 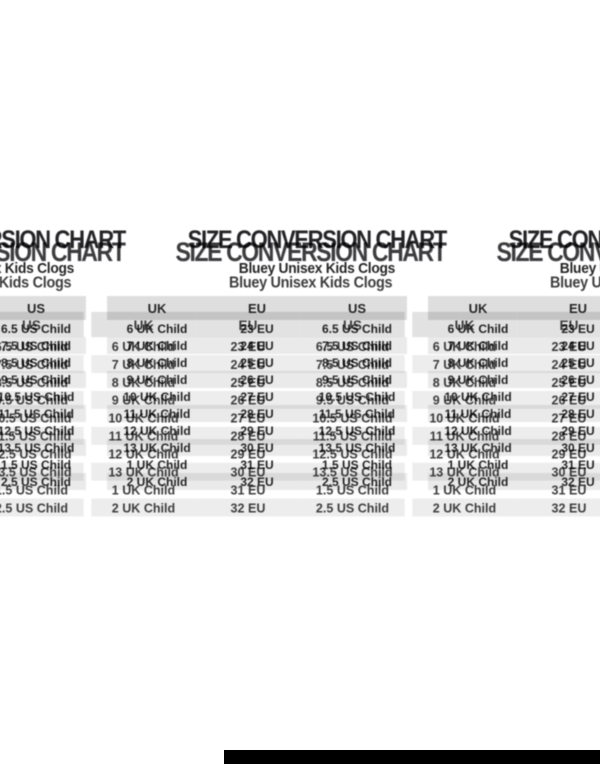 What do you see at coordinates (42, 507) in the screenshot?
I see `size-cell: 2.5 US Child` at bounding box center [42, 507].